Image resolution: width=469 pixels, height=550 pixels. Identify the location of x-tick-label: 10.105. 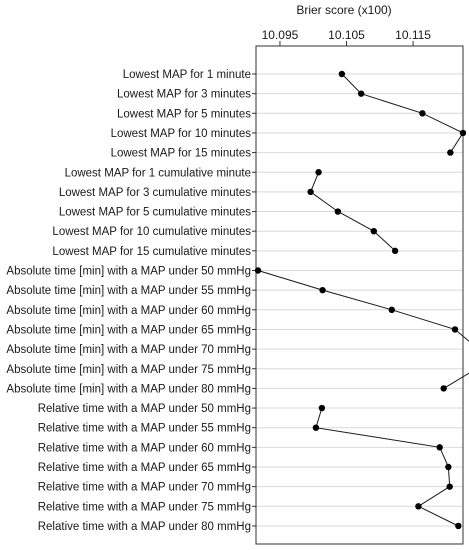
(346, 35).